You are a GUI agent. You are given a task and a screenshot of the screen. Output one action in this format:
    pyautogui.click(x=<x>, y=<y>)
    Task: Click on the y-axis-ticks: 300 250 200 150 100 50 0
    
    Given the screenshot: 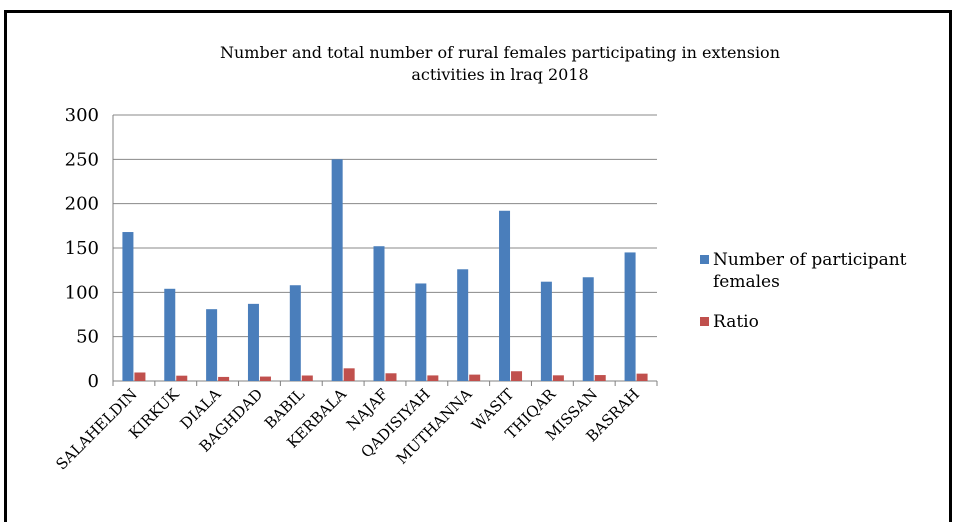 What is the action you would take?
    pyautogui.click(x=82, y=248)
    